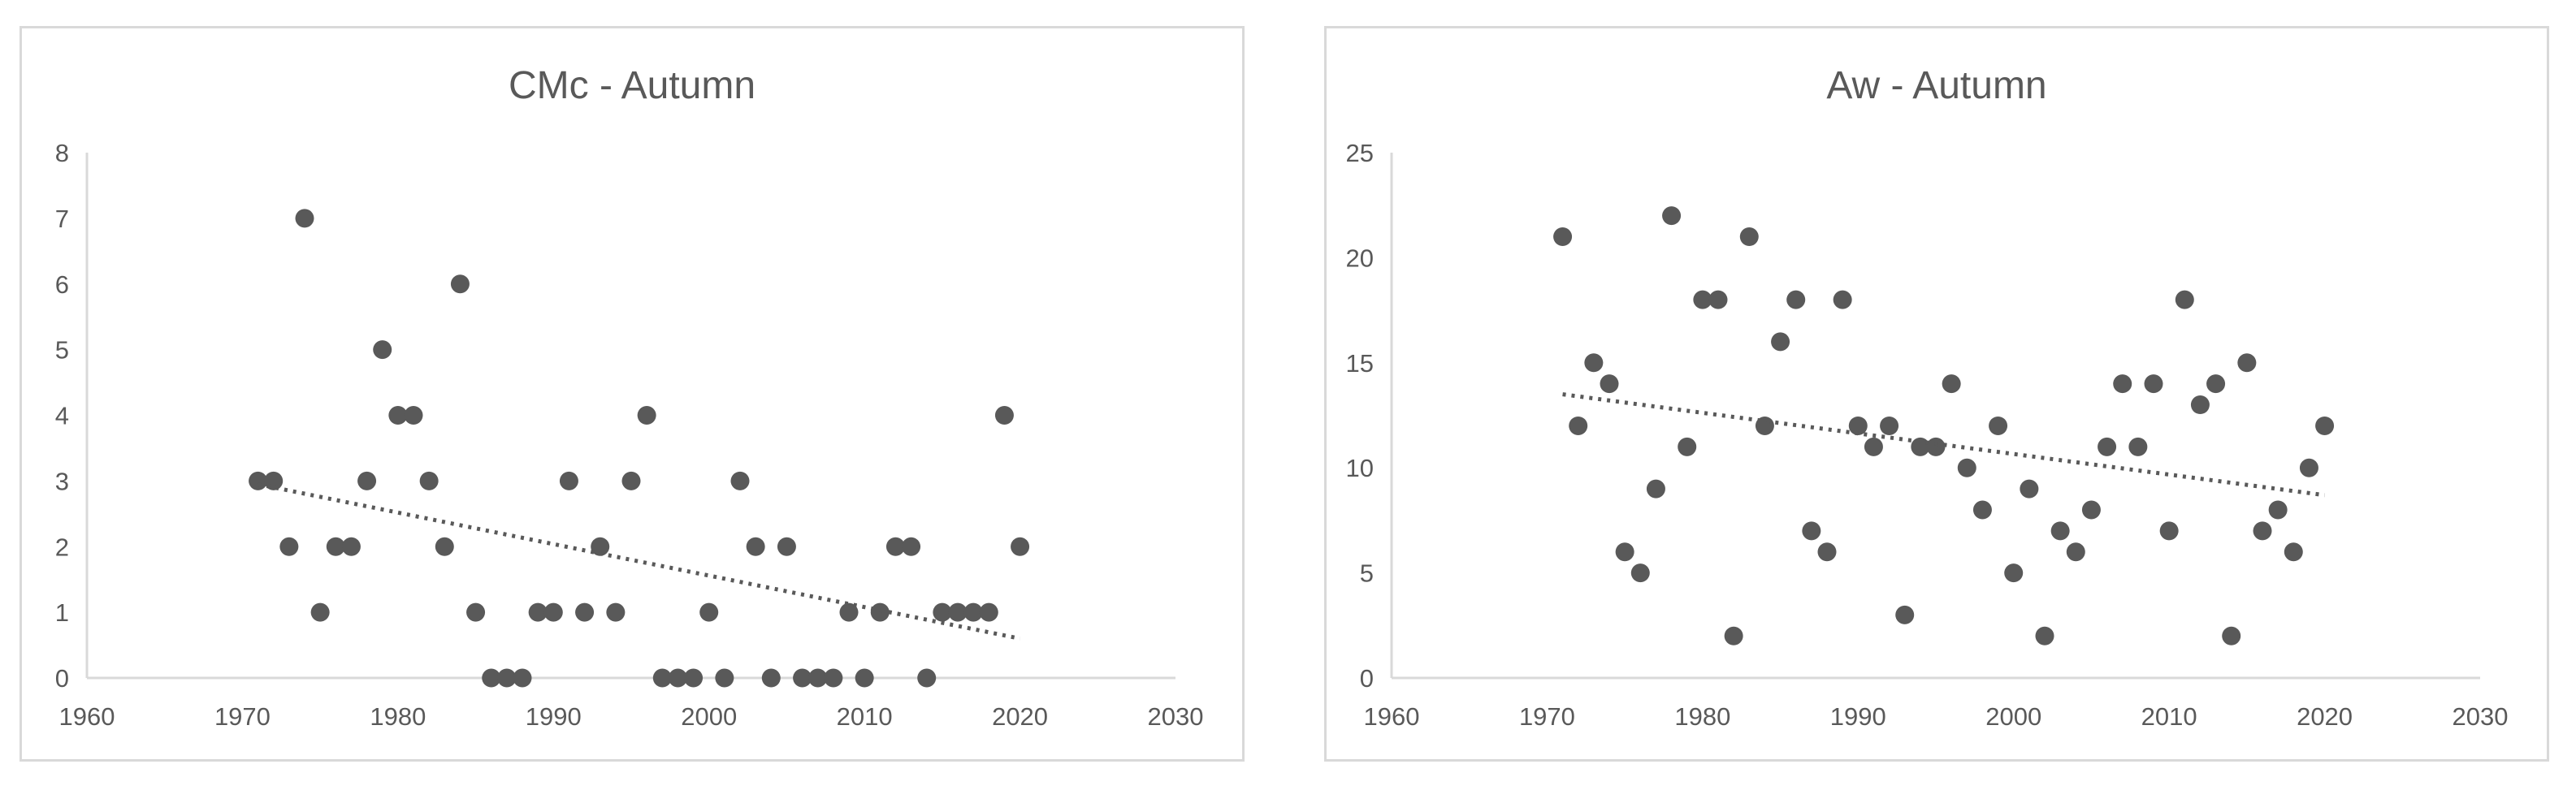 This screenshot has width=2576, height=790. Describe the element at coordinates (62, 284) in the screenshot. I see `y-tick-label: 6` at that location.